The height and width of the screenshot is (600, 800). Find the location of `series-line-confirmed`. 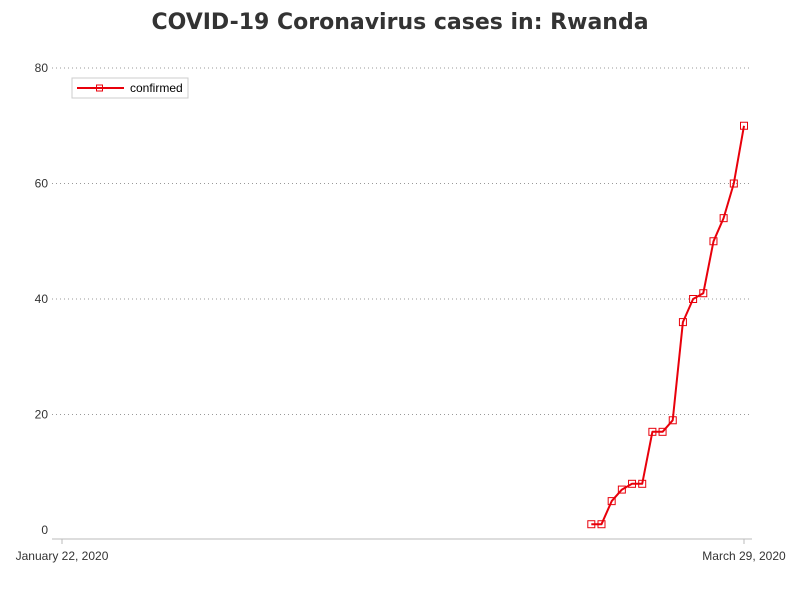

series-line-confirmed is located at coordinates (668, 325).